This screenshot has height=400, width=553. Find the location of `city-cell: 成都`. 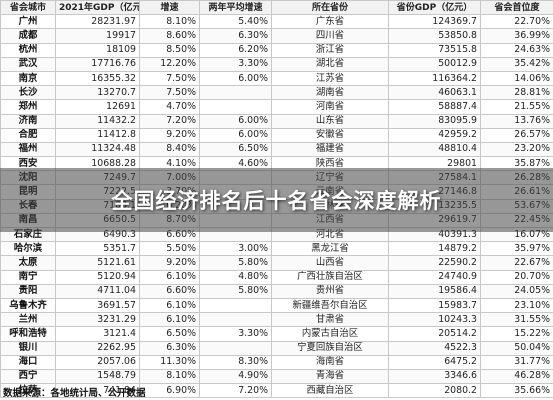

city-cell: 成都 is located at coordinates (28, 36).